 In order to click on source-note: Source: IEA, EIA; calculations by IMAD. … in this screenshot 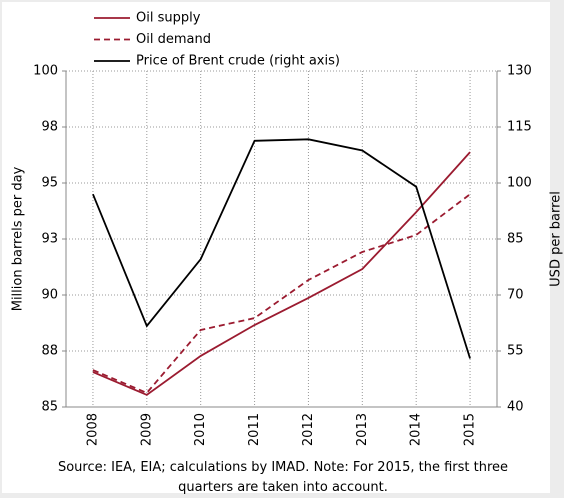, I will do `click(283, 477)`.